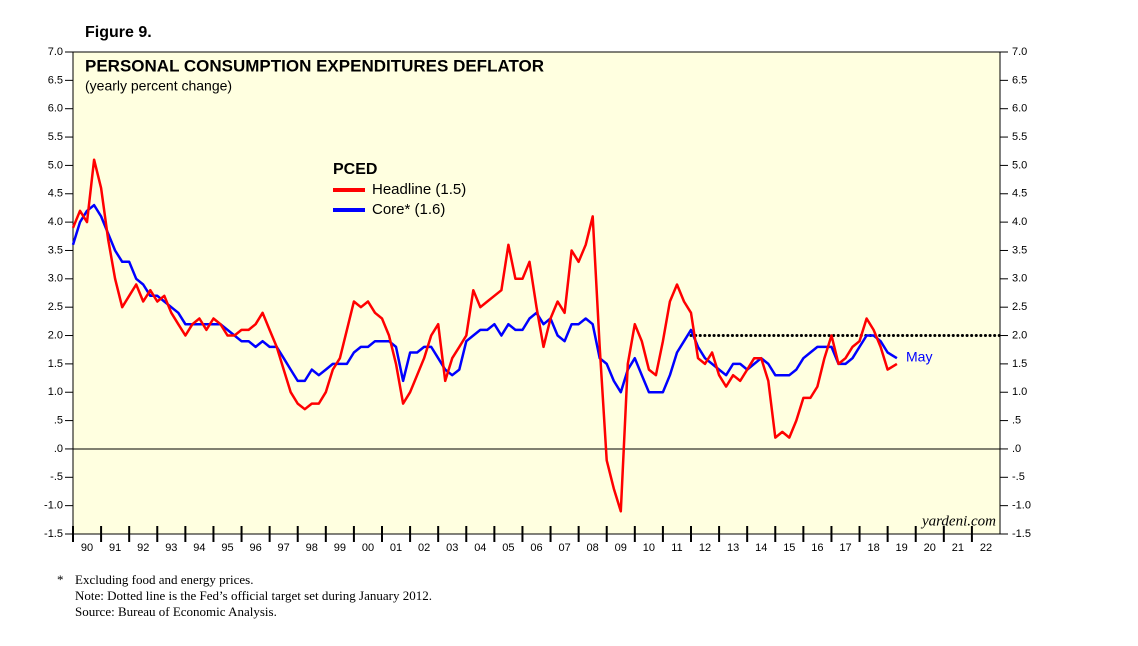 The width and height of the screenshot is (1138, 646). Describe the element at coordinates (733, 548) in the screenshot. I see `x-tick-label: 13` at that location.